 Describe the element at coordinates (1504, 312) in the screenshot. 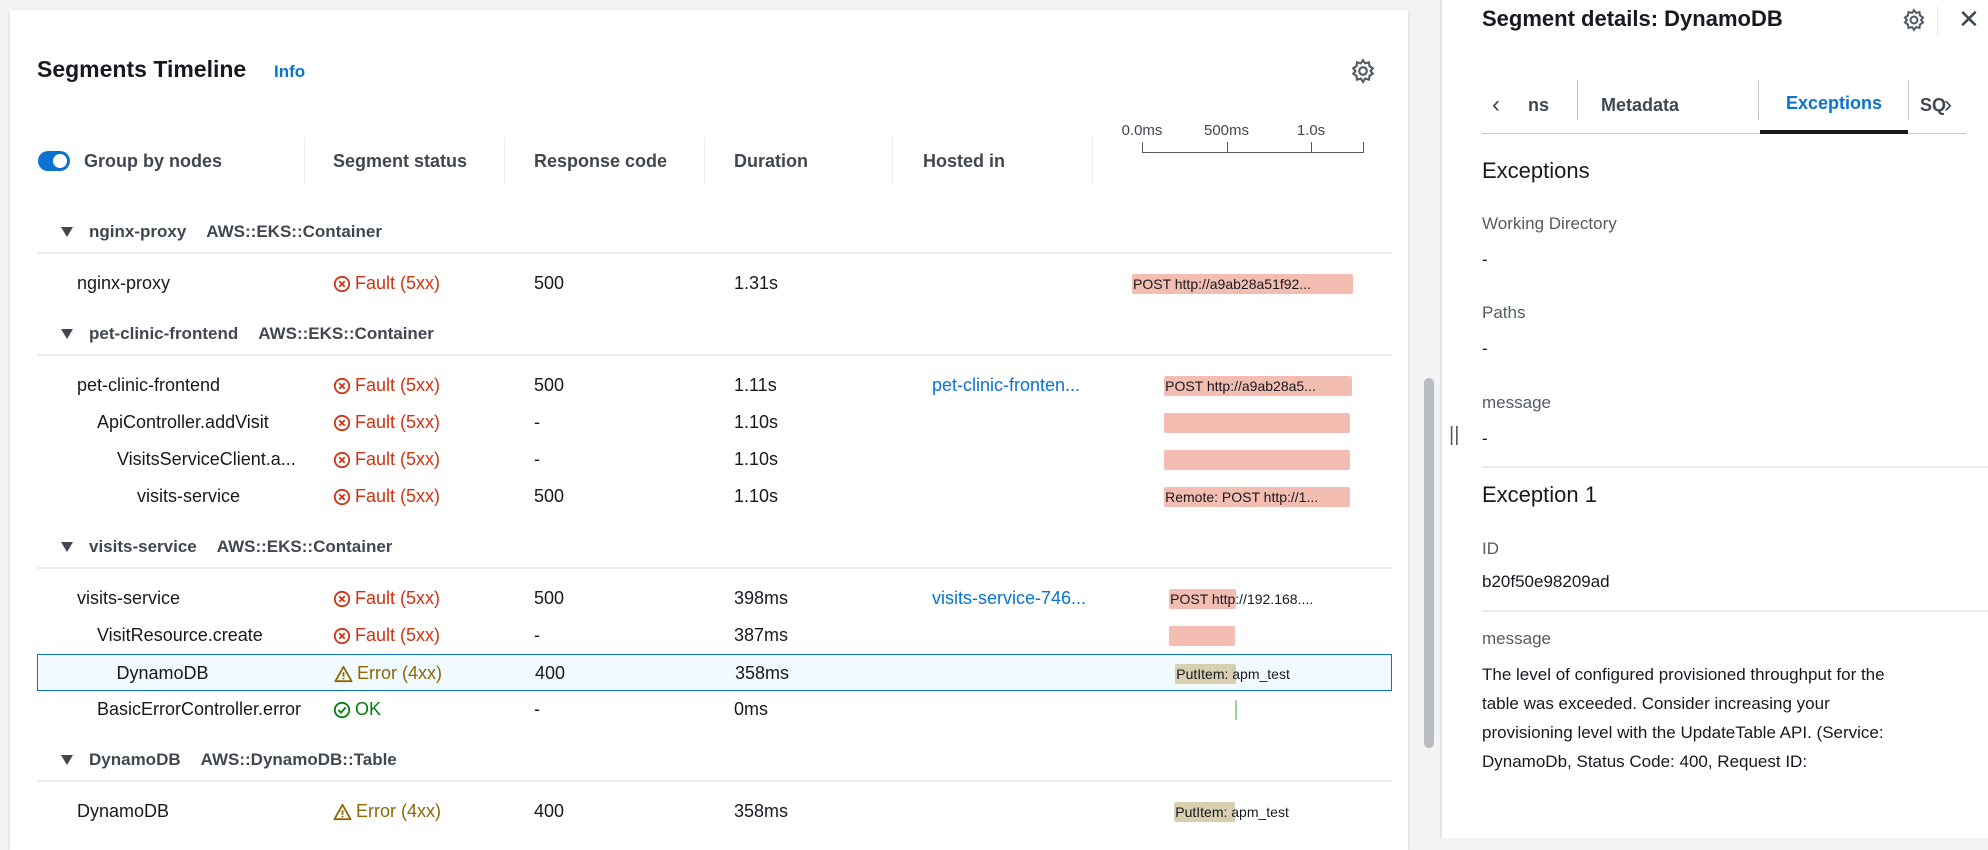

I see `paths-label: Paths` at that location.